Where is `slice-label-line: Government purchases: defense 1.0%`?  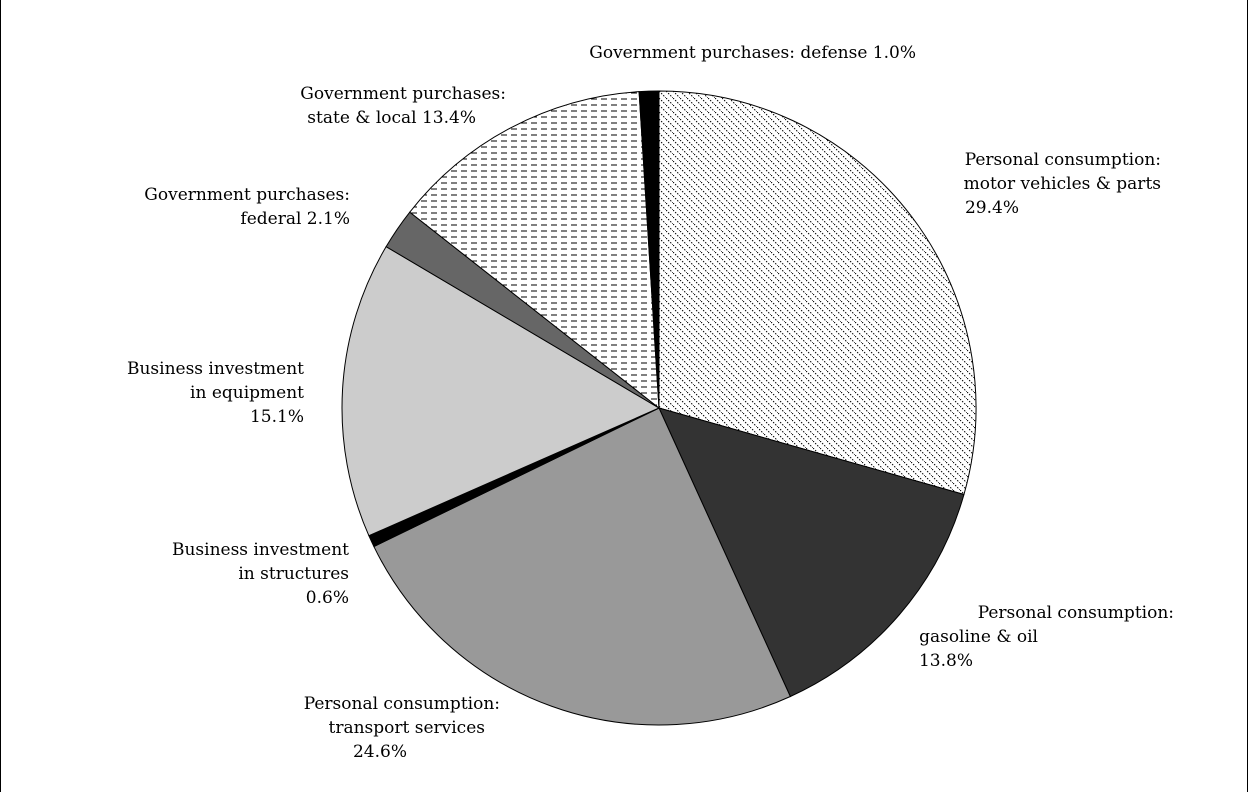 slice-label-line: Government purchases: defense 1.0% is located at coordinates (752, 53).